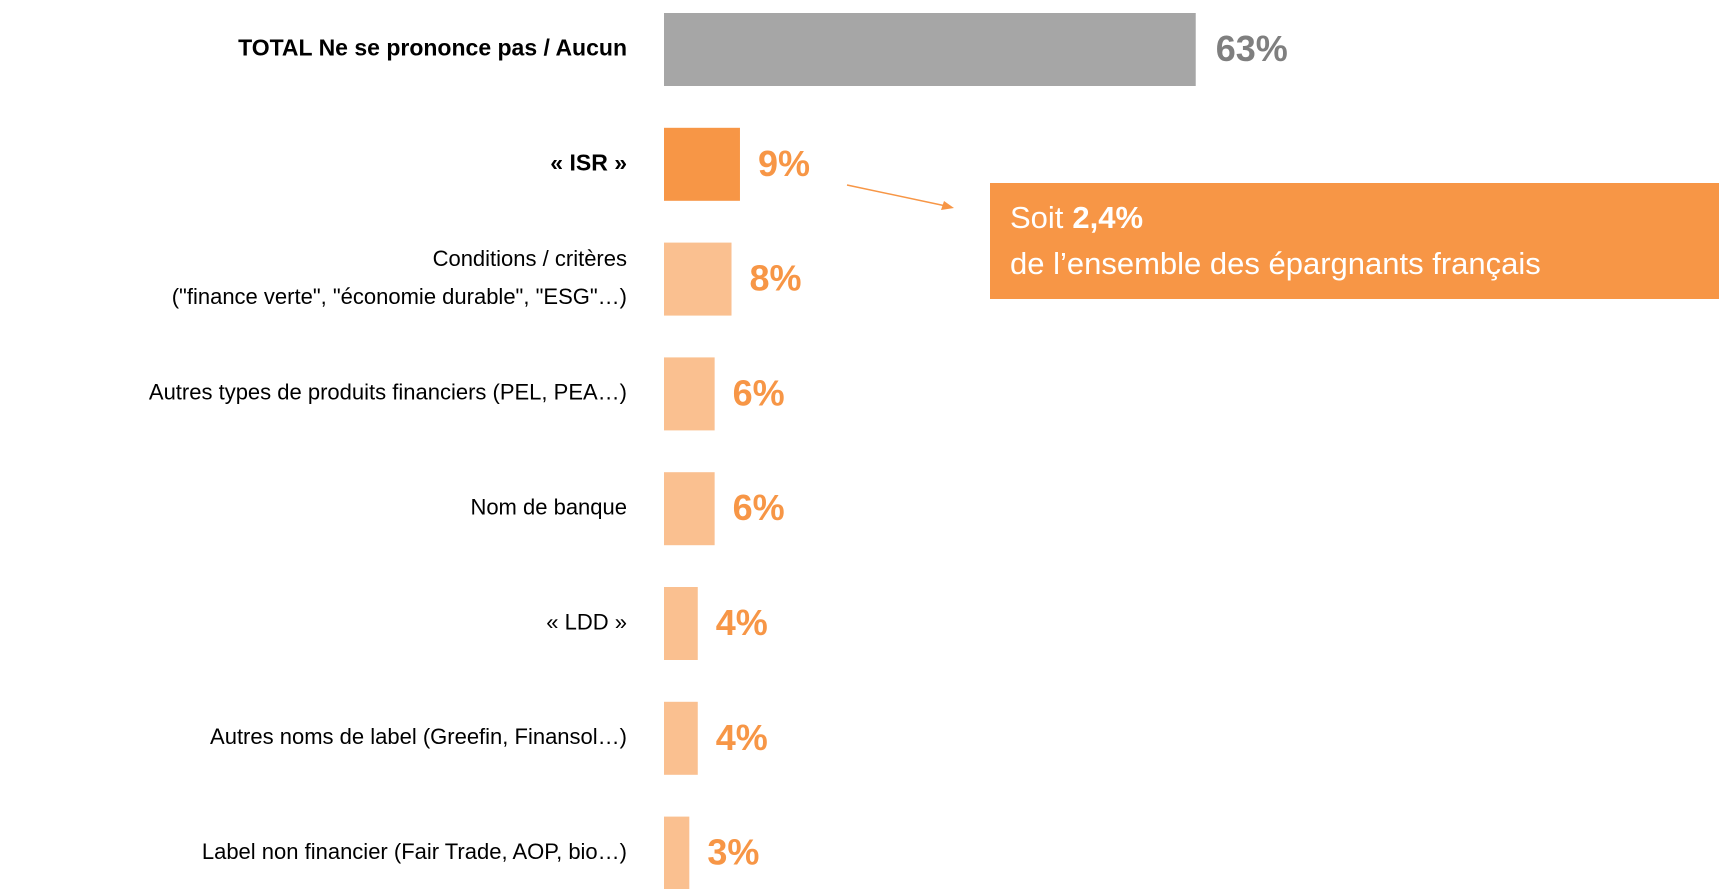 This screenshot has height=889, width=1719. Describe the element at coordinates (588, 162) in the screenshot. I see `category-label: « ISR »` at that location.